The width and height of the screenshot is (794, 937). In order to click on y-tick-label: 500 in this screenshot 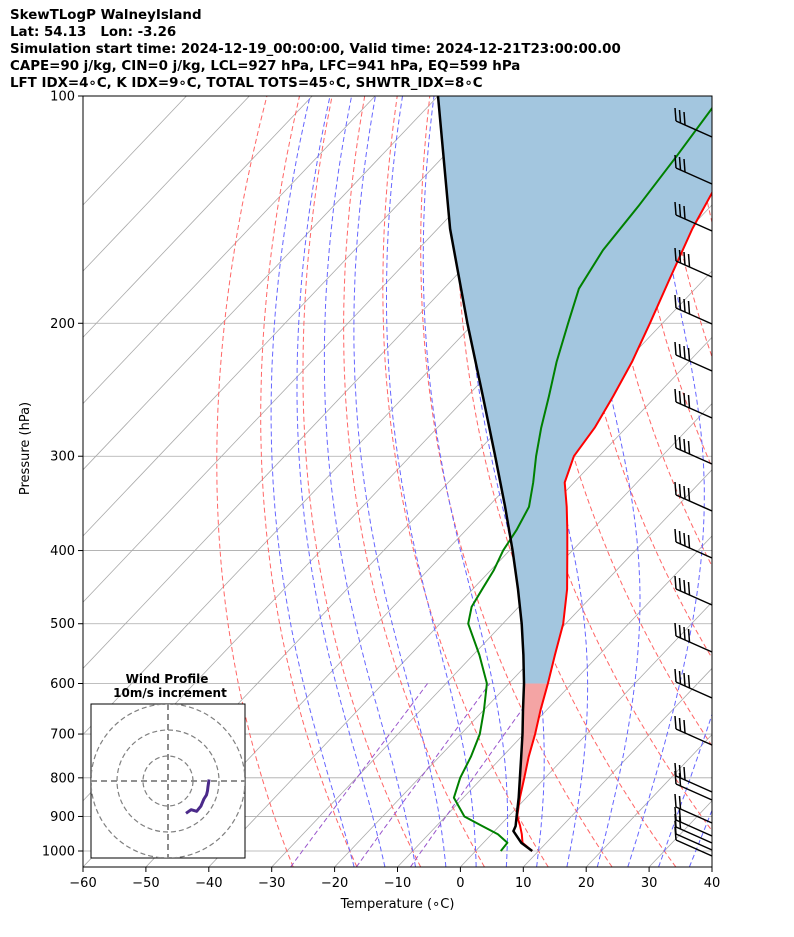, I will do `click(62, 624)`.